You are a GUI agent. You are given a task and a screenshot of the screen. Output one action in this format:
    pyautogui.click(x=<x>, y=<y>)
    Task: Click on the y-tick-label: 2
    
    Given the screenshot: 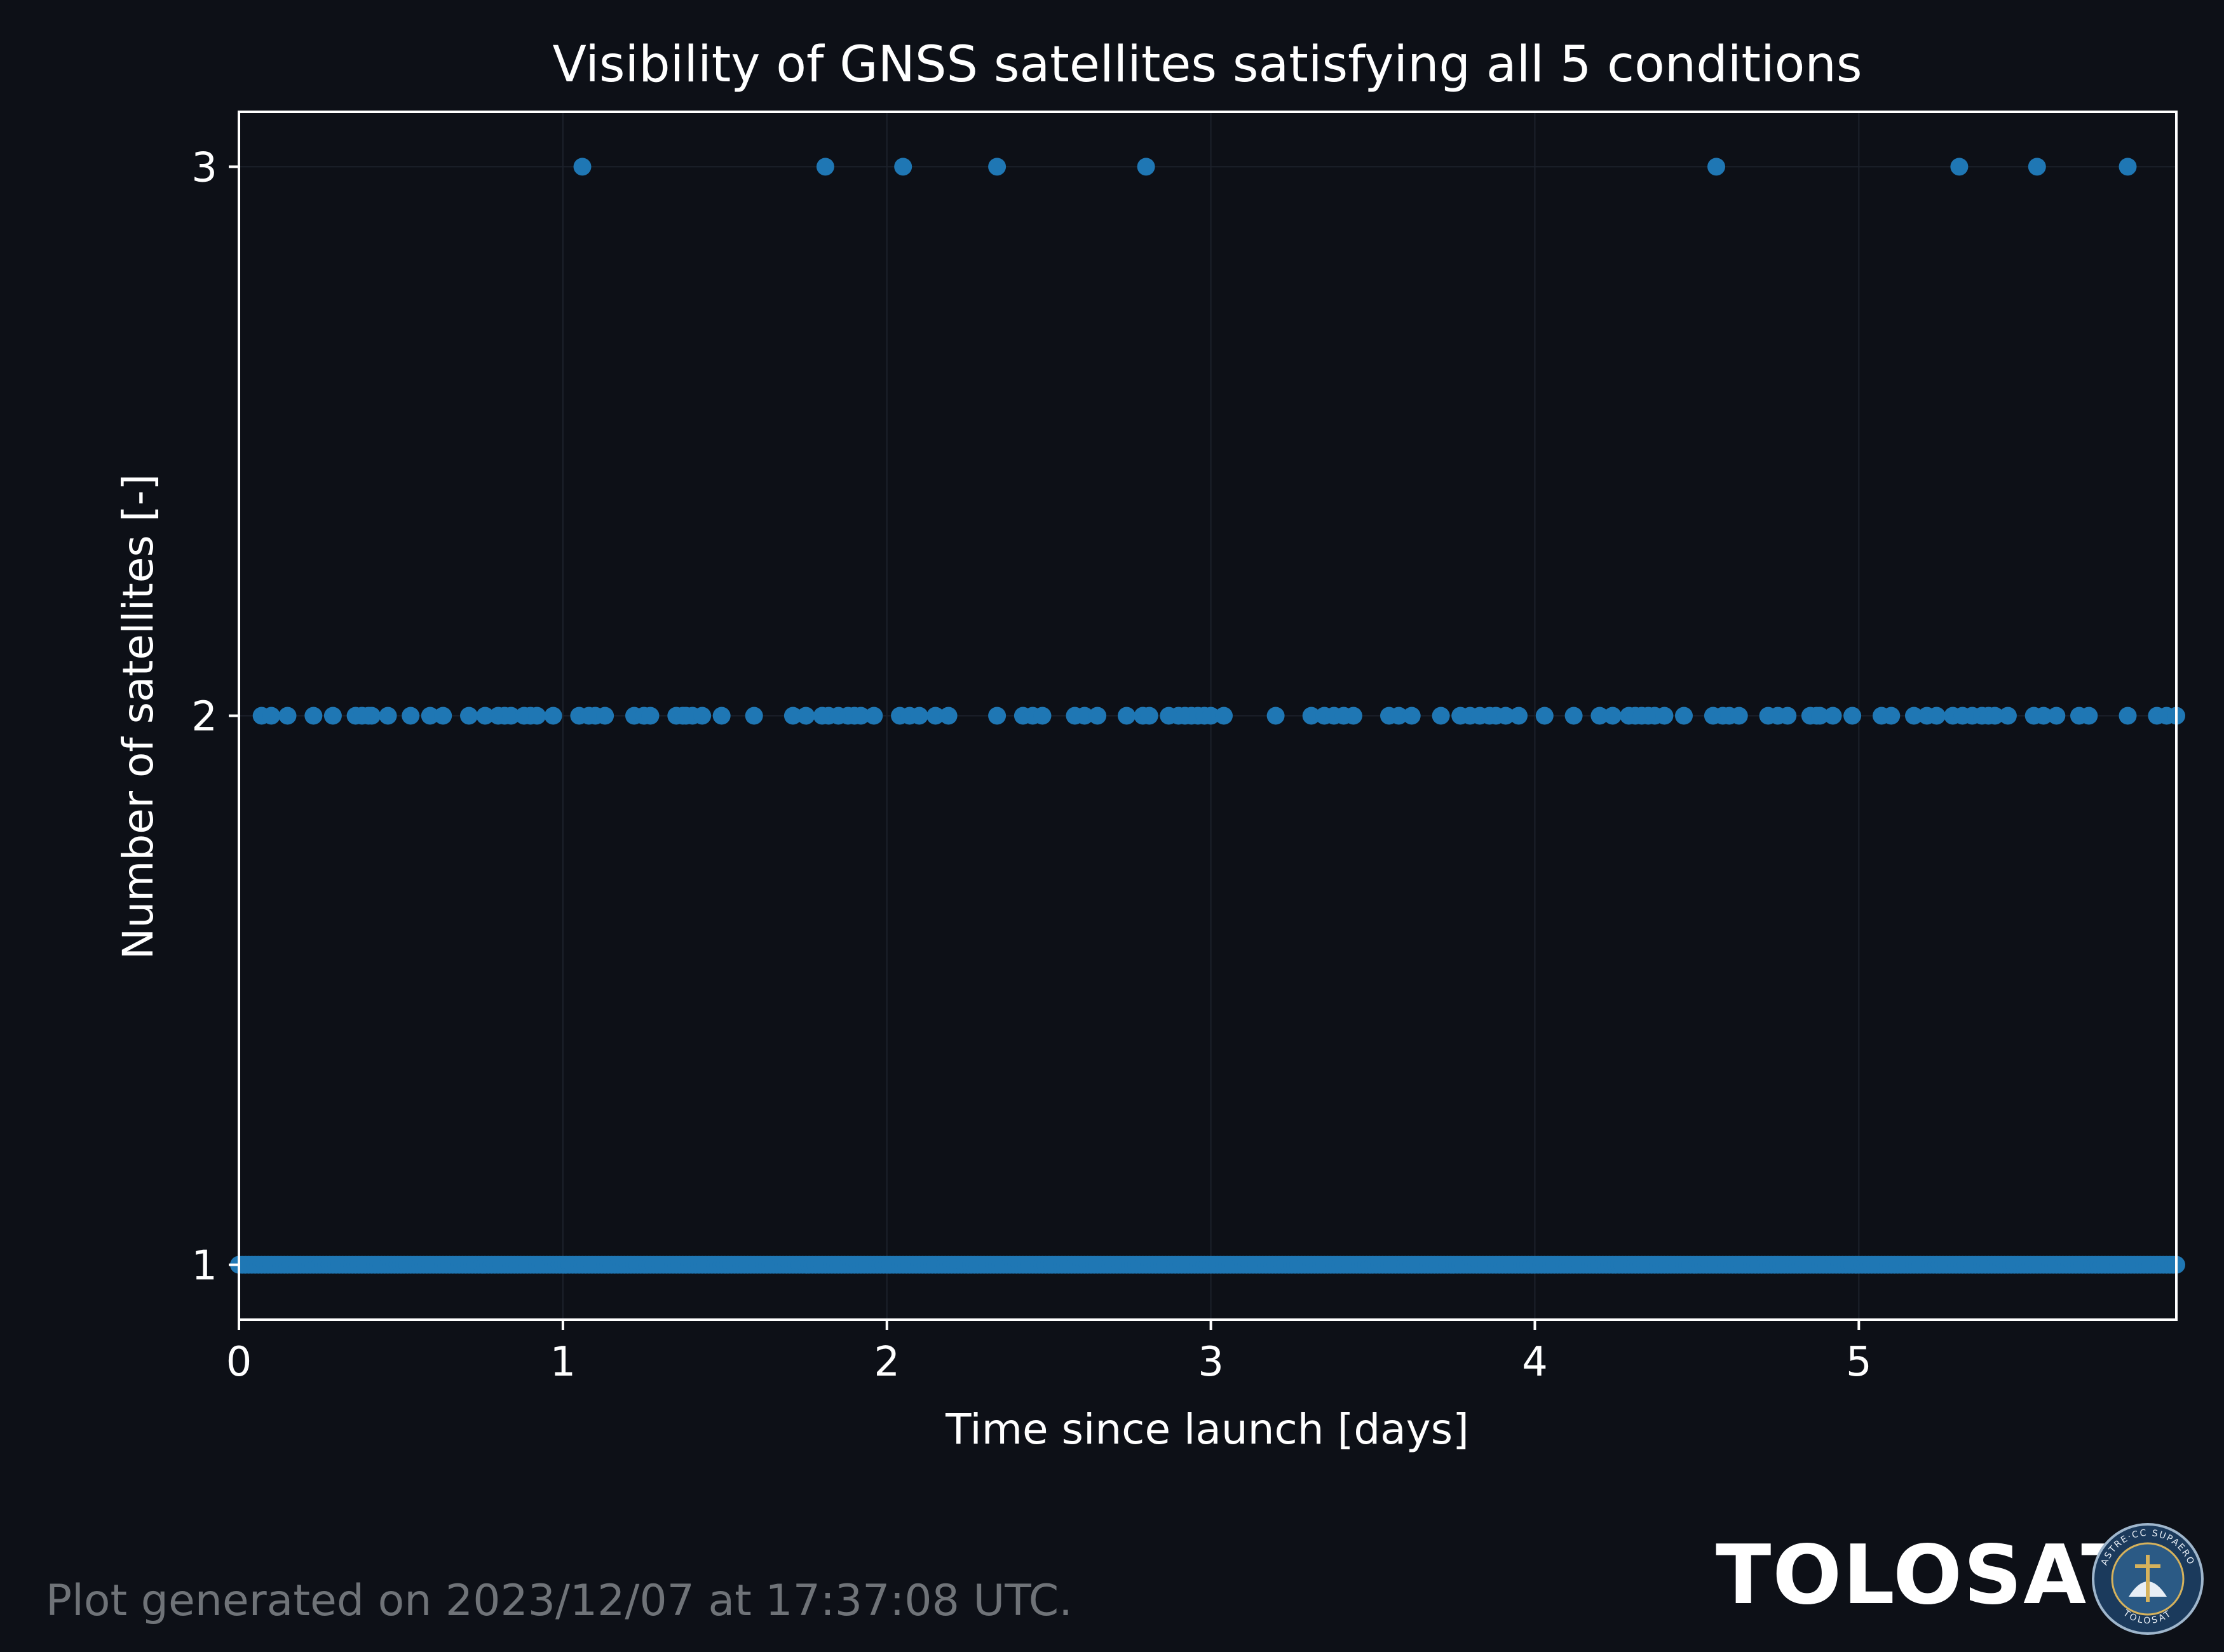 What is the action you would take?
    pyautogui.click(x=204, y=717)
    